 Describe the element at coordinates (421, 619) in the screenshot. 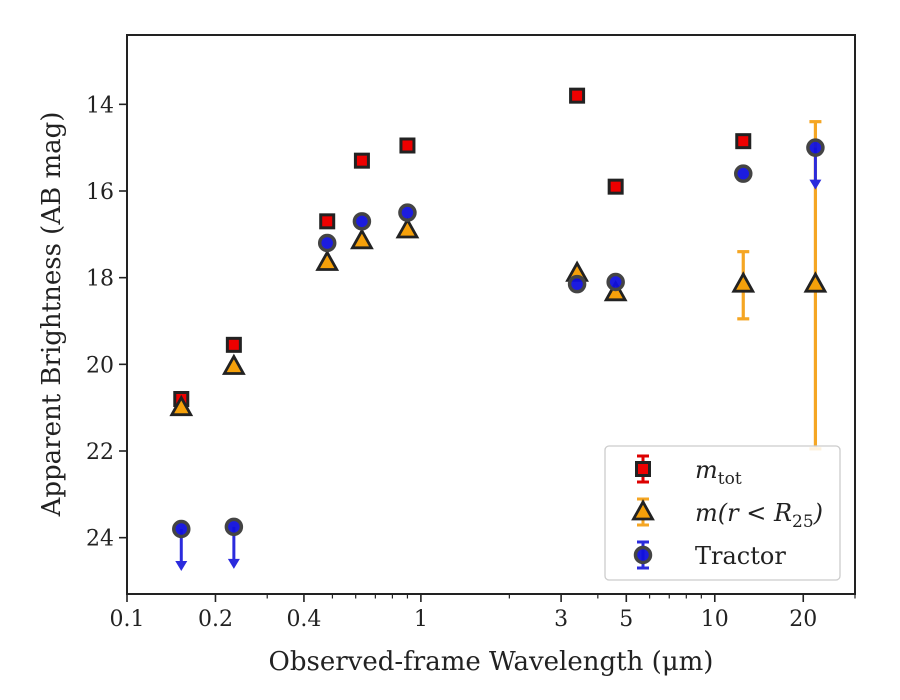

I see `x-tick-label: 1` at that location.